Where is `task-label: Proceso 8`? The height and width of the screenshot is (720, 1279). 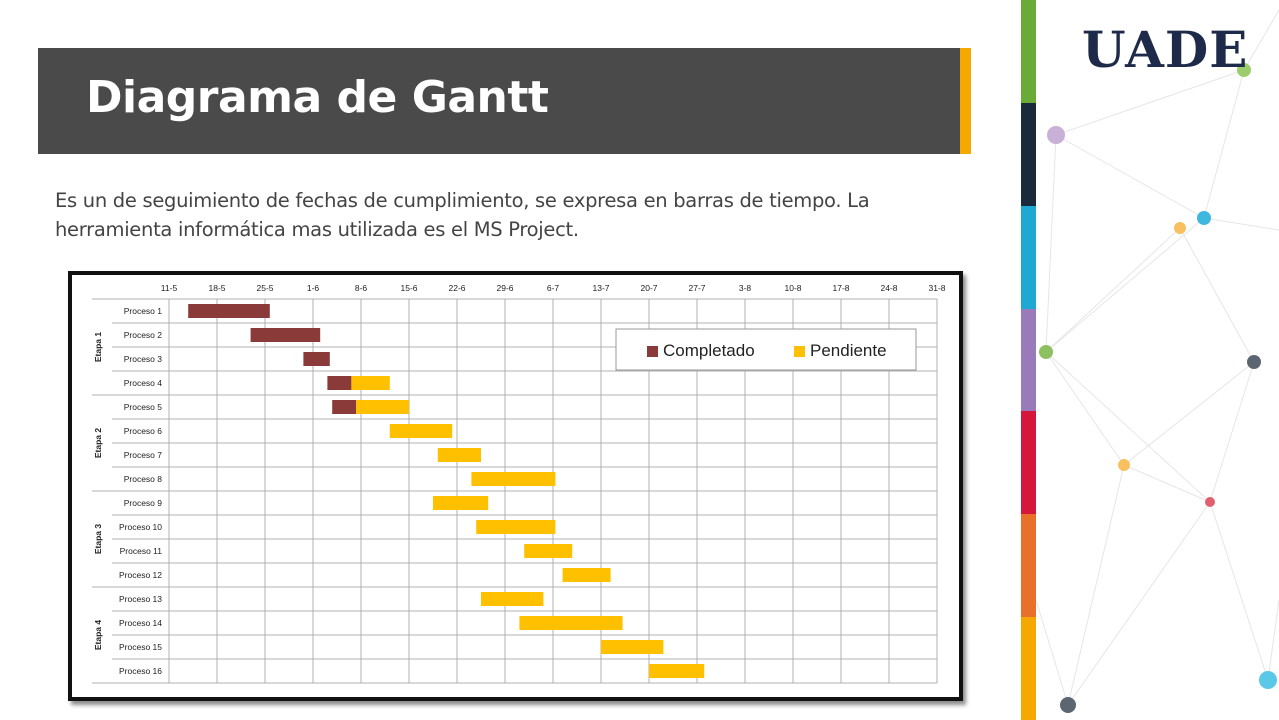
task-label: Proceso 8 is located at coordinates (143, 479).